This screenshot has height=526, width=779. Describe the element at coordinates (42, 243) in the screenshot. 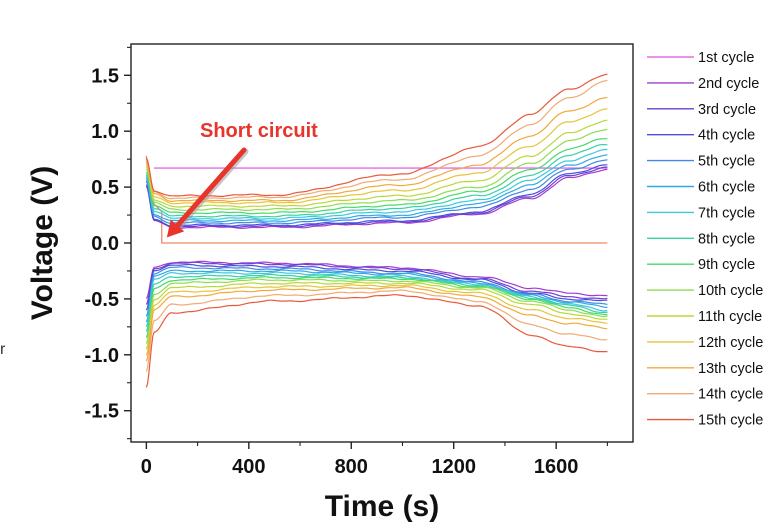

I see `y-axis-title: Voltage (V)` at that location.